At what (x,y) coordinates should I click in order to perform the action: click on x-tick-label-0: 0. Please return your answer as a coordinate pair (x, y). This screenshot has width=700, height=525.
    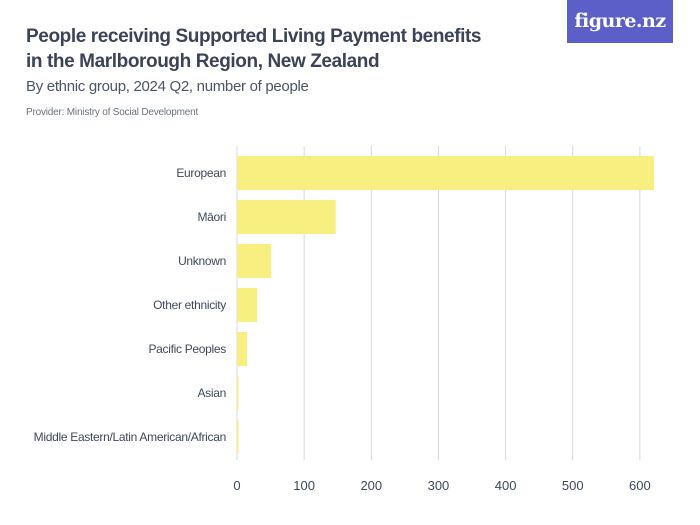
    Looking at the image, I should click on (236, 485).